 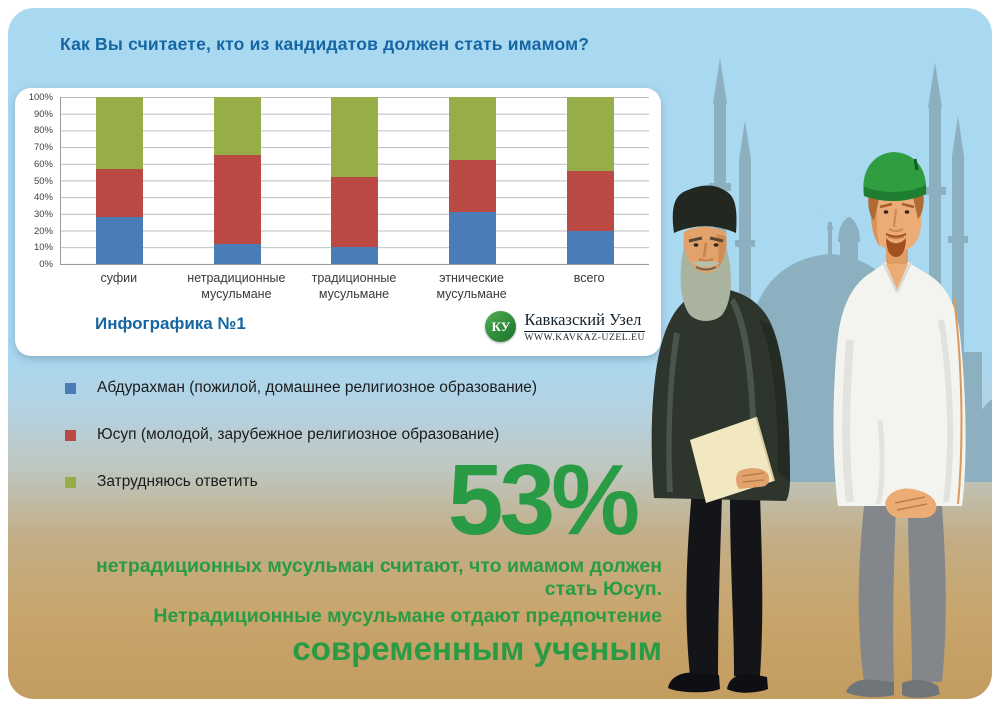 What do you see at coordinates (40, 97) in the screenshot?
I see `y-axis-tick-label: 100%` at bounding box center [40, 97].